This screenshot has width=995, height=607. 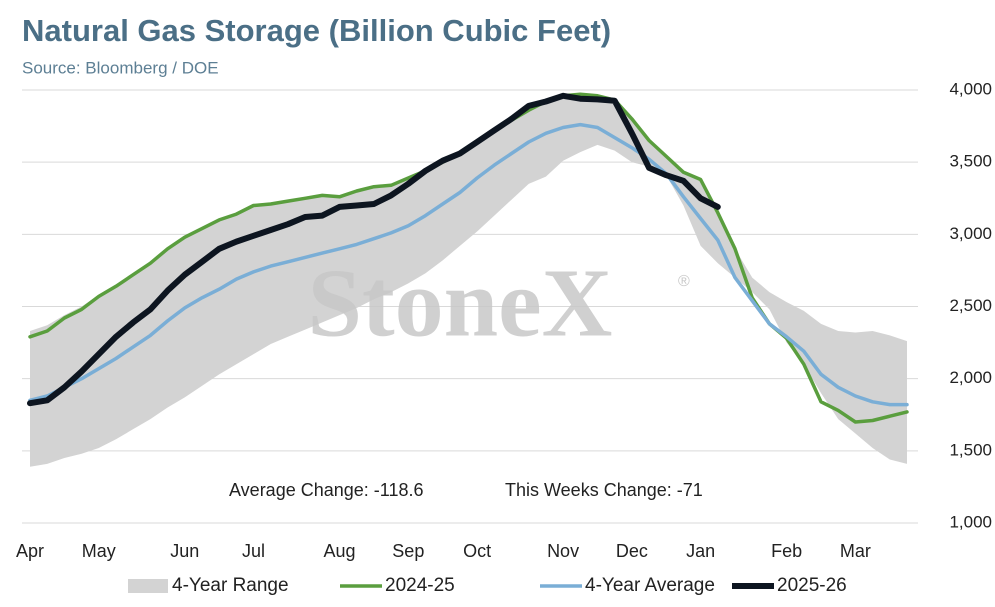 What do you see at coordinates (632, 551) in the screenshot?
I see `x-tick-label: Dec` at bounding box center [632, 551].